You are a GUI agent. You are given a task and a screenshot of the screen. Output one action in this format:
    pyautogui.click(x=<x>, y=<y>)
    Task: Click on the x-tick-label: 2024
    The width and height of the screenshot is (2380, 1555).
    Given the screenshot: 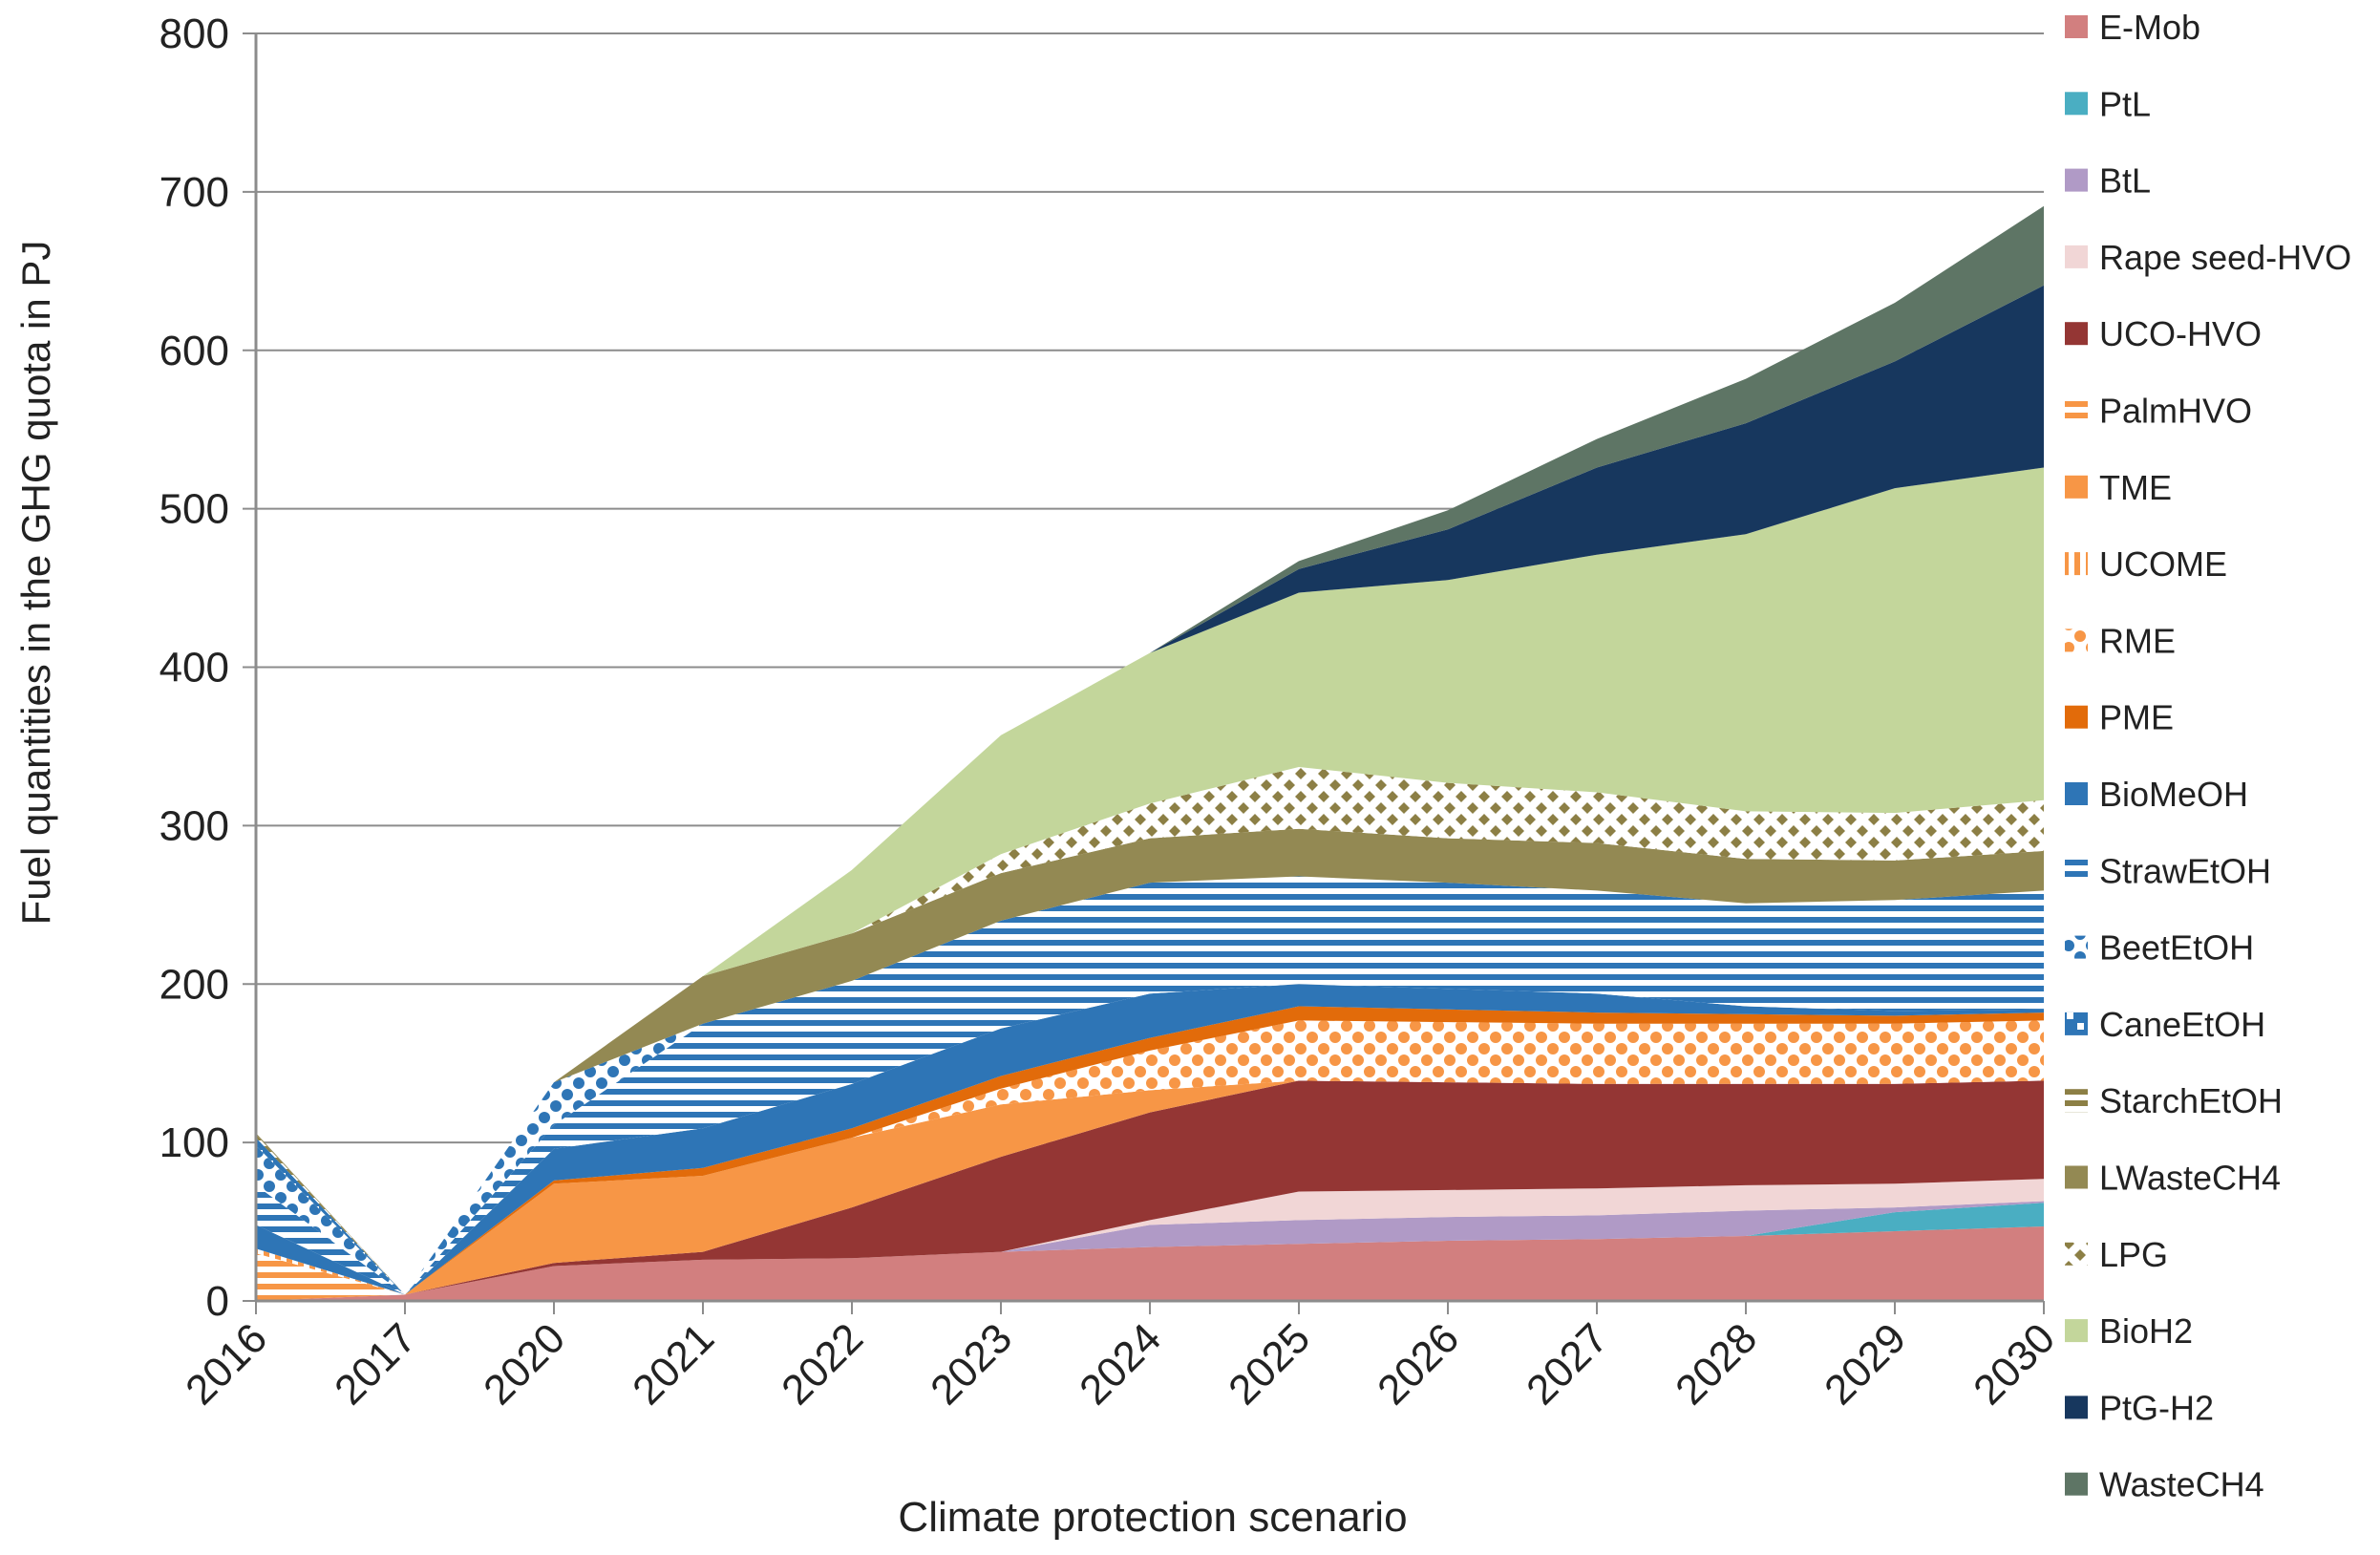 What is the action you would take?
    pyautogui.click(x=1120, y=1364)
    